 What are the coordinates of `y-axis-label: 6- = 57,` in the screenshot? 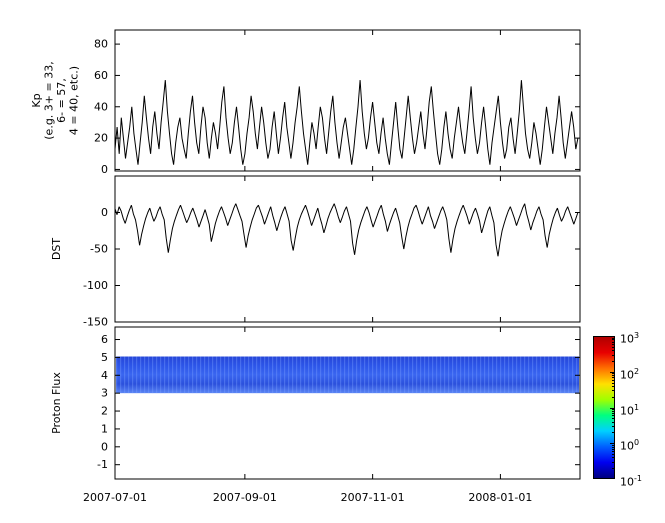 It's located at (61, 100).